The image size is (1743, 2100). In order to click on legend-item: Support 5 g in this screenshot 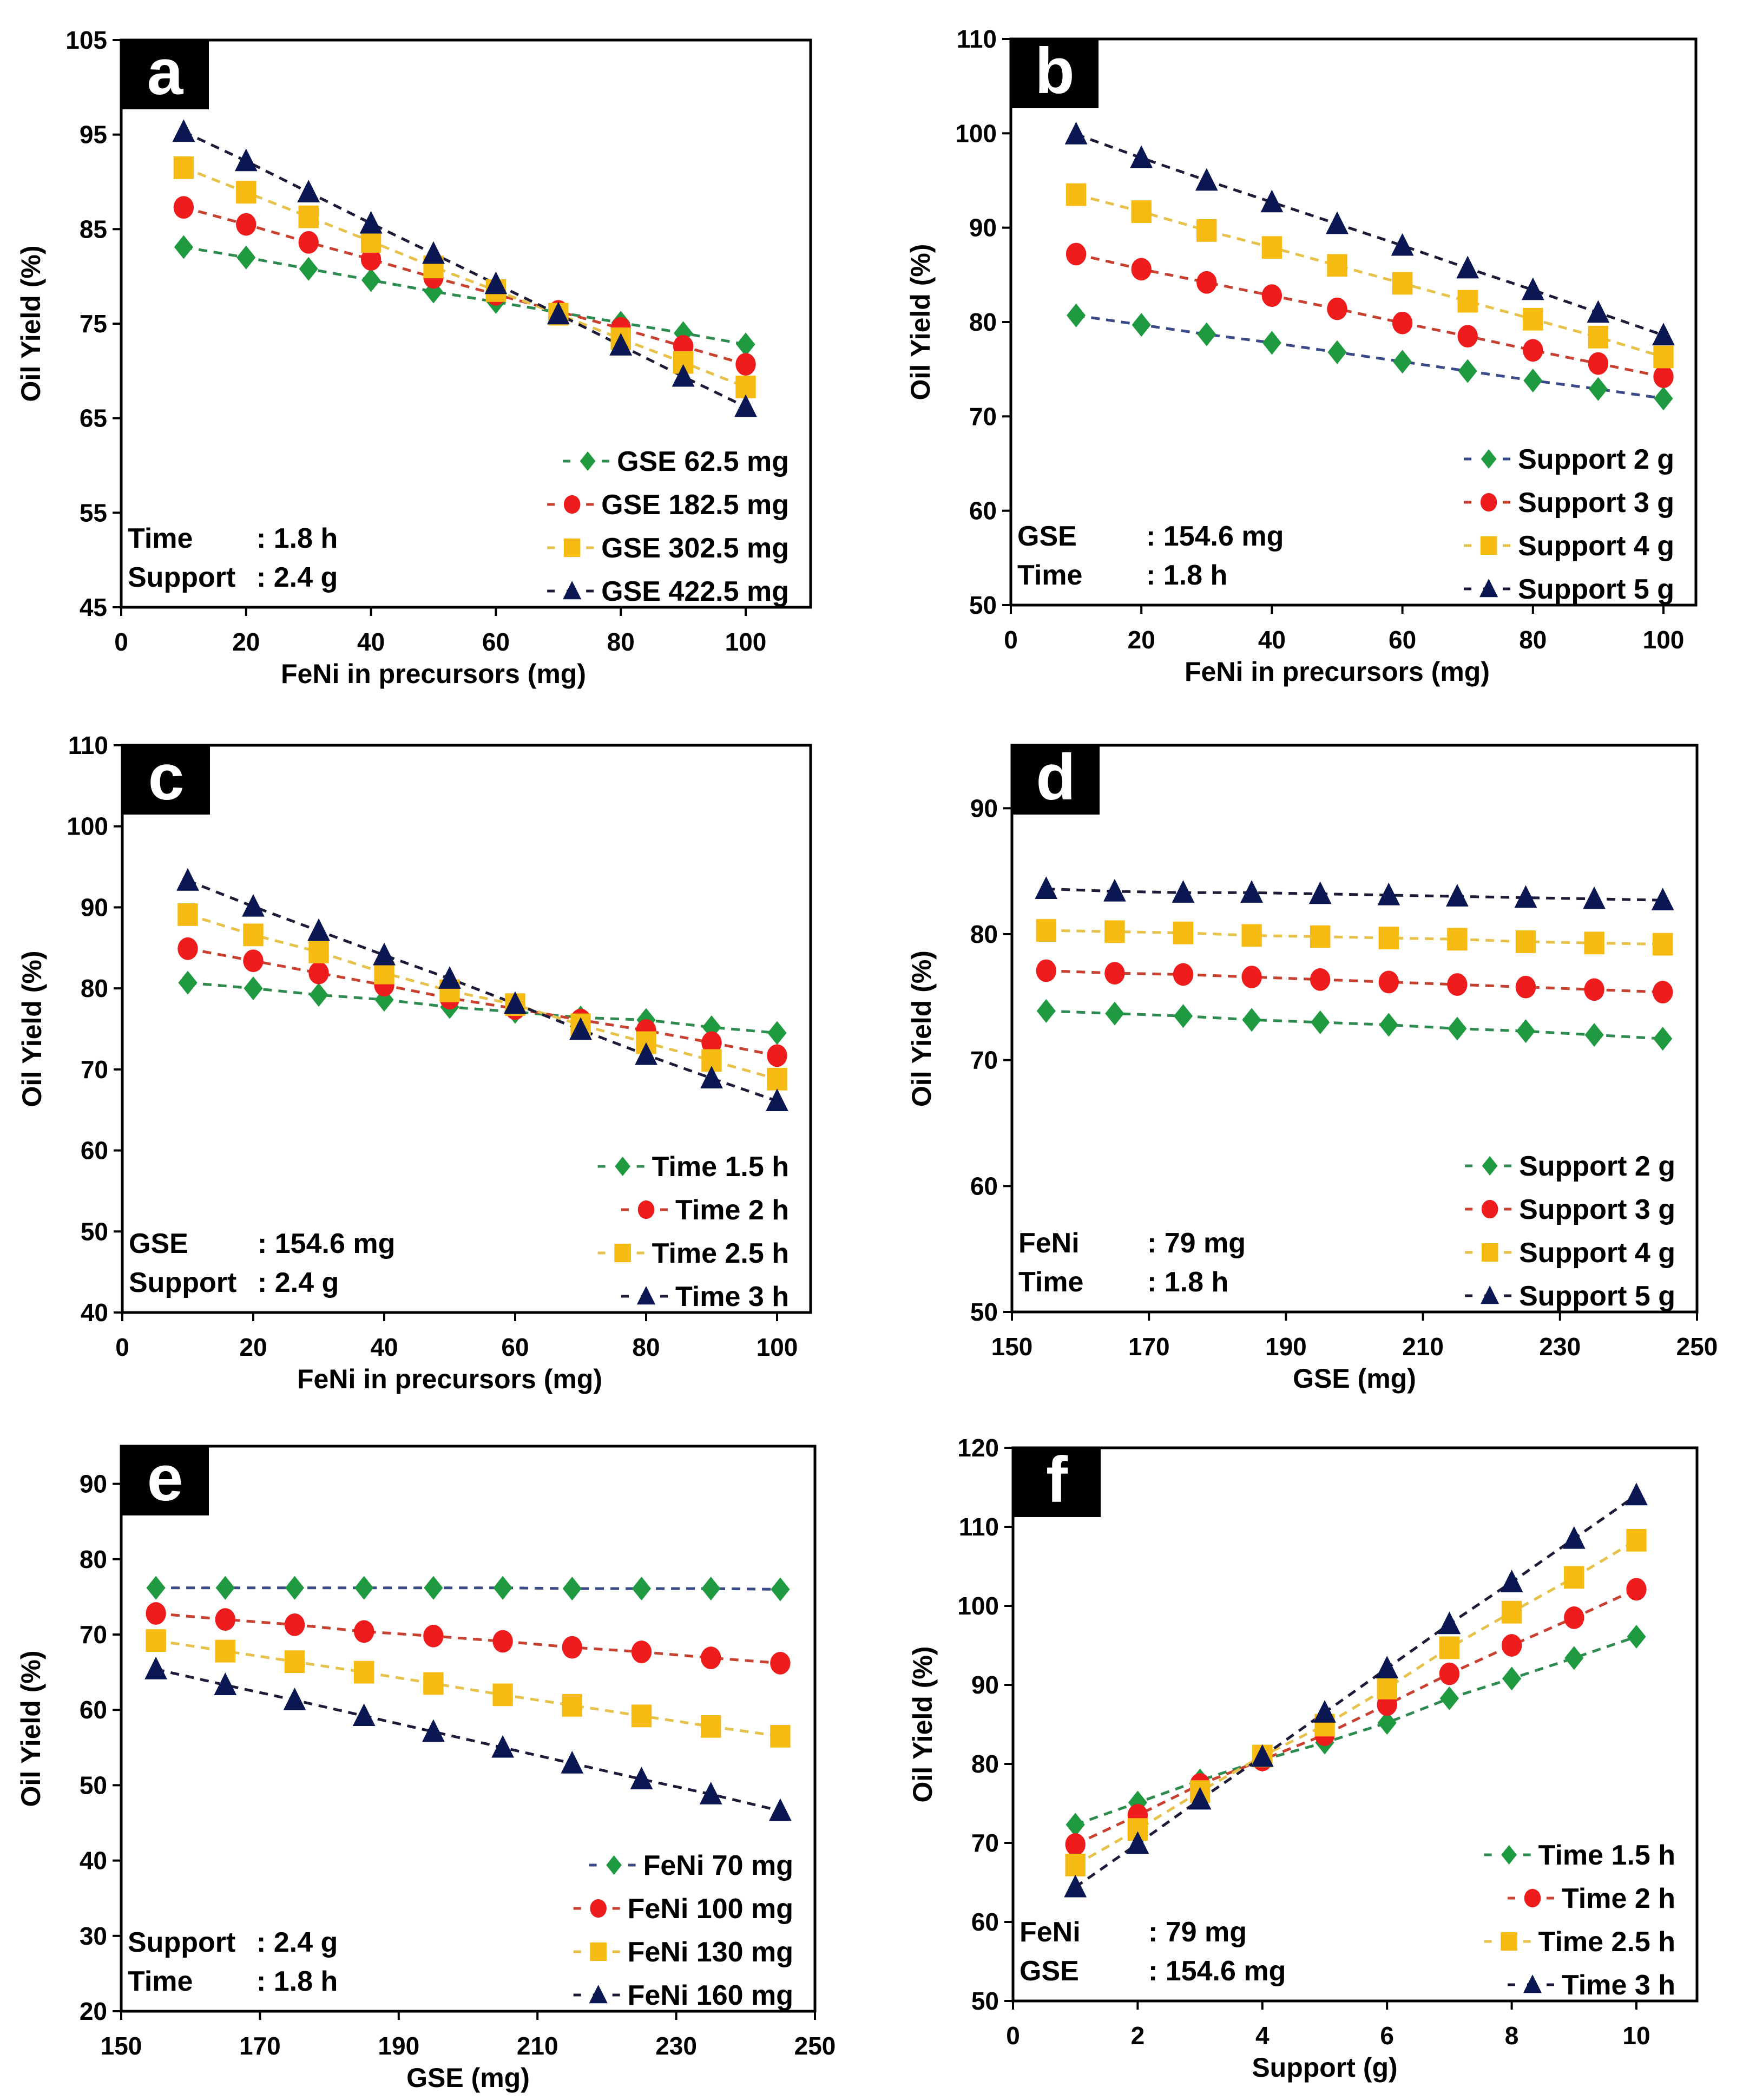, I will do `click(1570, 1296)`.